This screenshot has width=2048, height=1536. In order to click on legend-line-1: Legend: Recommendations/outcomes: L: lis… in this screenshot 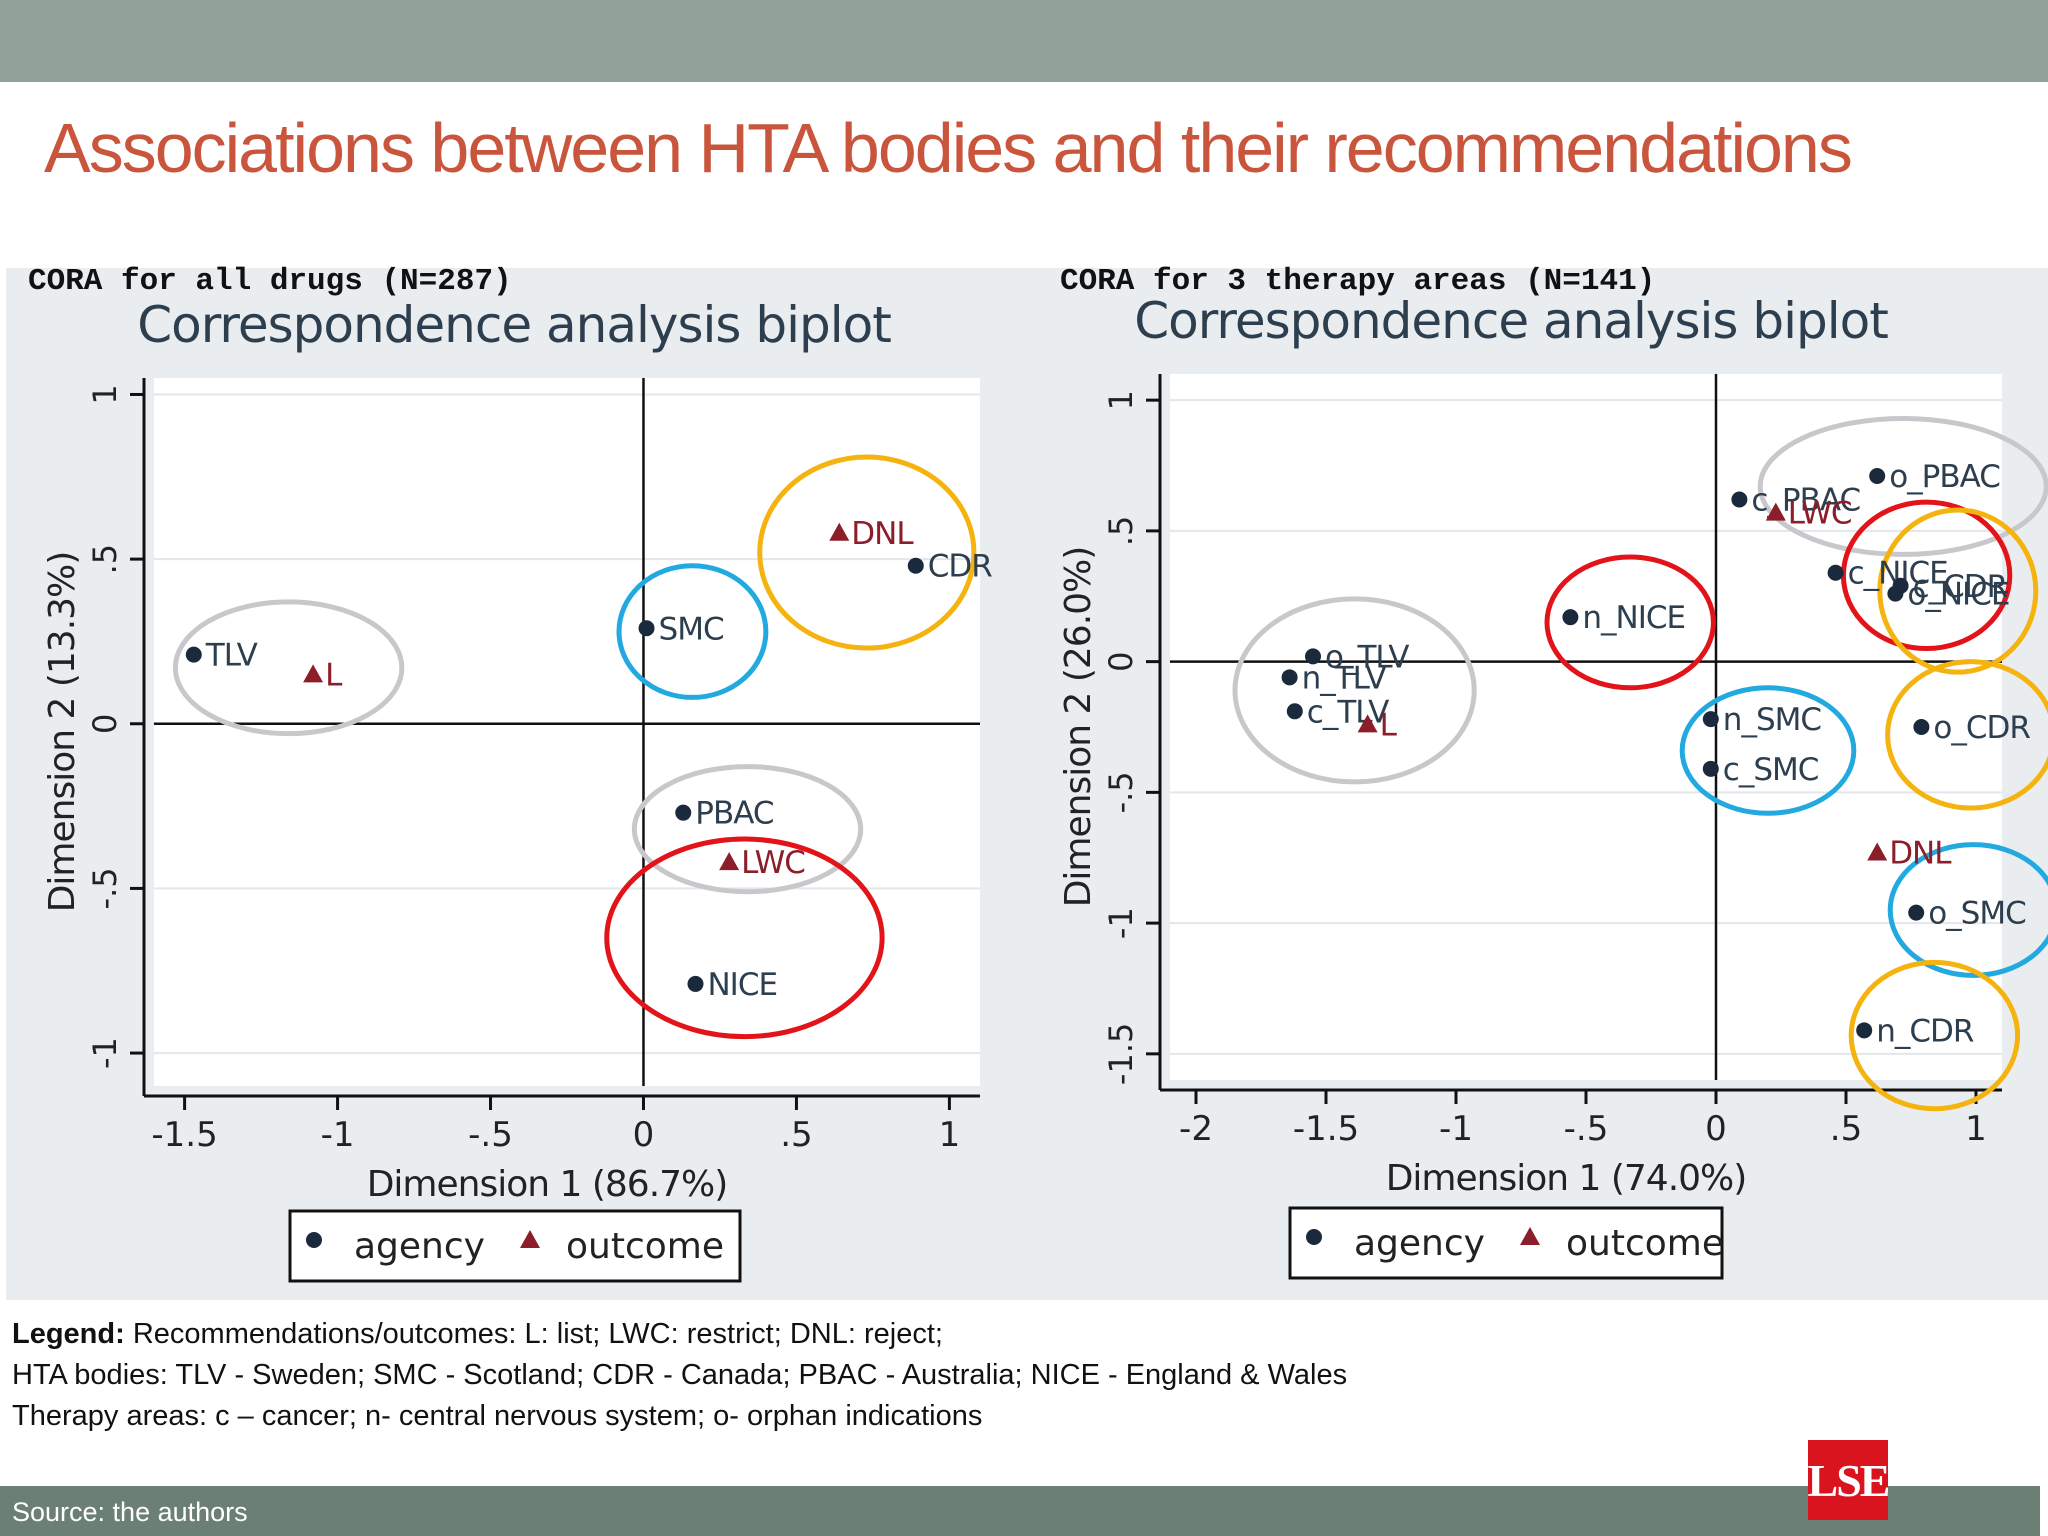, I will do `click(679, 1334)`.